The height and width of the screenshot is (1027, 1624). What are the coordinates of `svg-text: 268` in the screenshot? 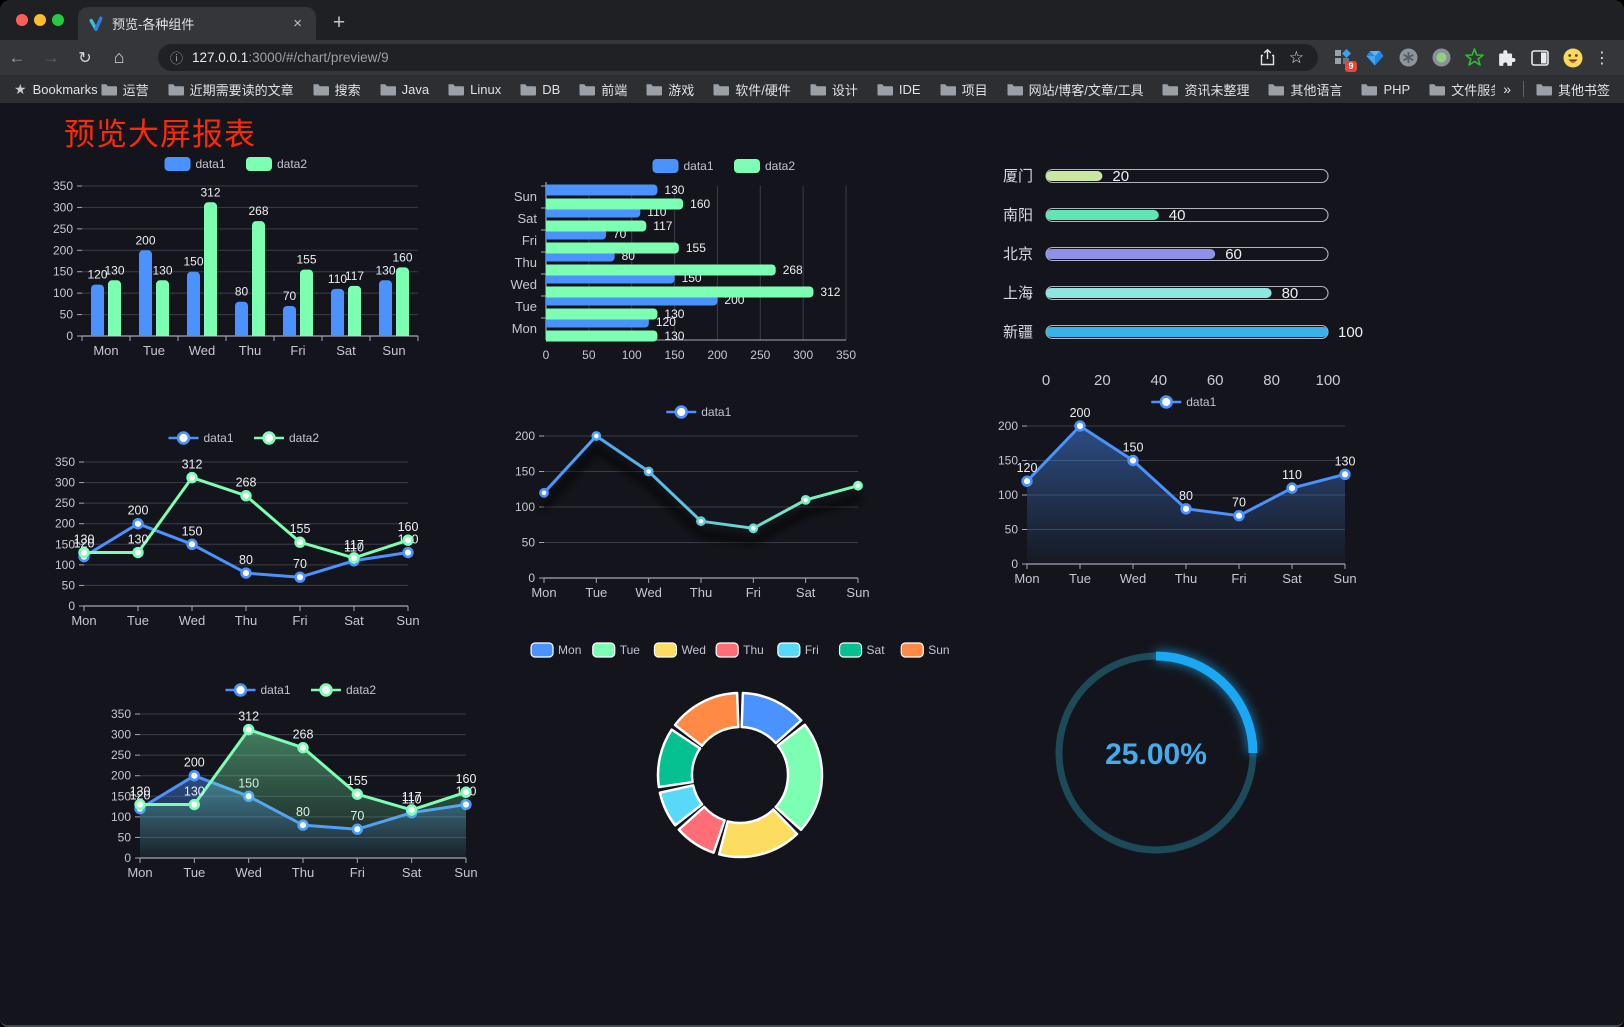 It's located at (303, 735).